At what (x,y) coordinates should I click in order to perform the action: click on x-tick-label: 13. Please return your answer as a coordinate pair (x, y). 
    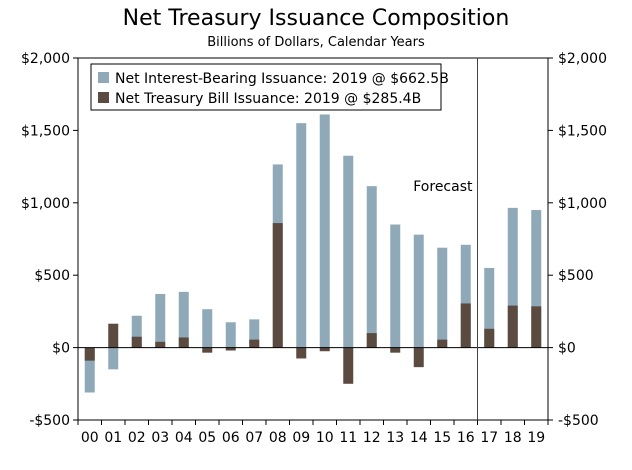
    Looking at the image, I should click on (395, 438).